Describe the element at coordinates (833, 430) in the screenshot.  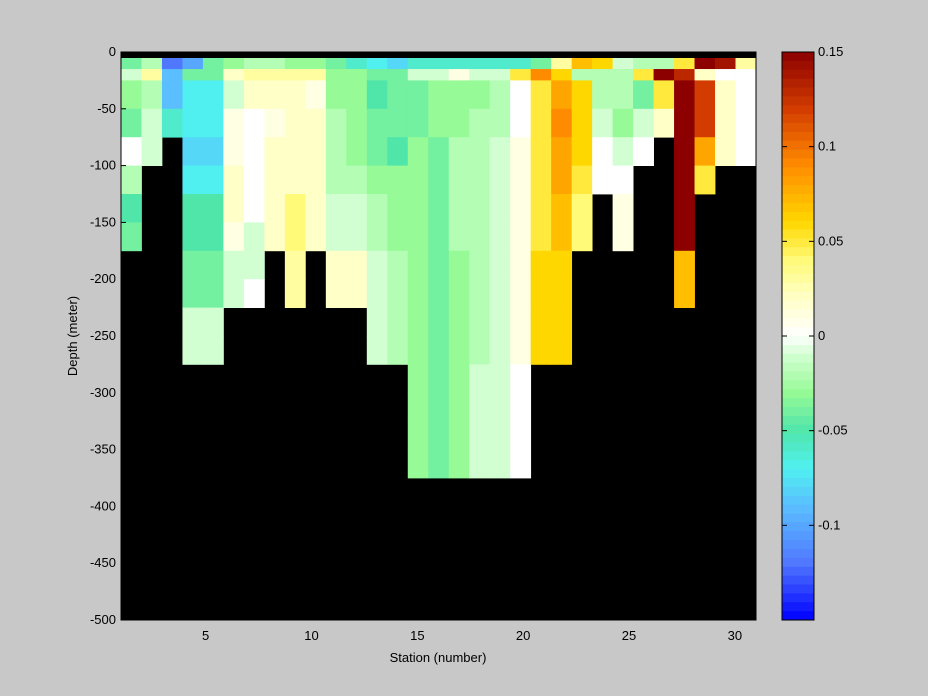
I see `colorbar-tick-label: -0.05` at that location.